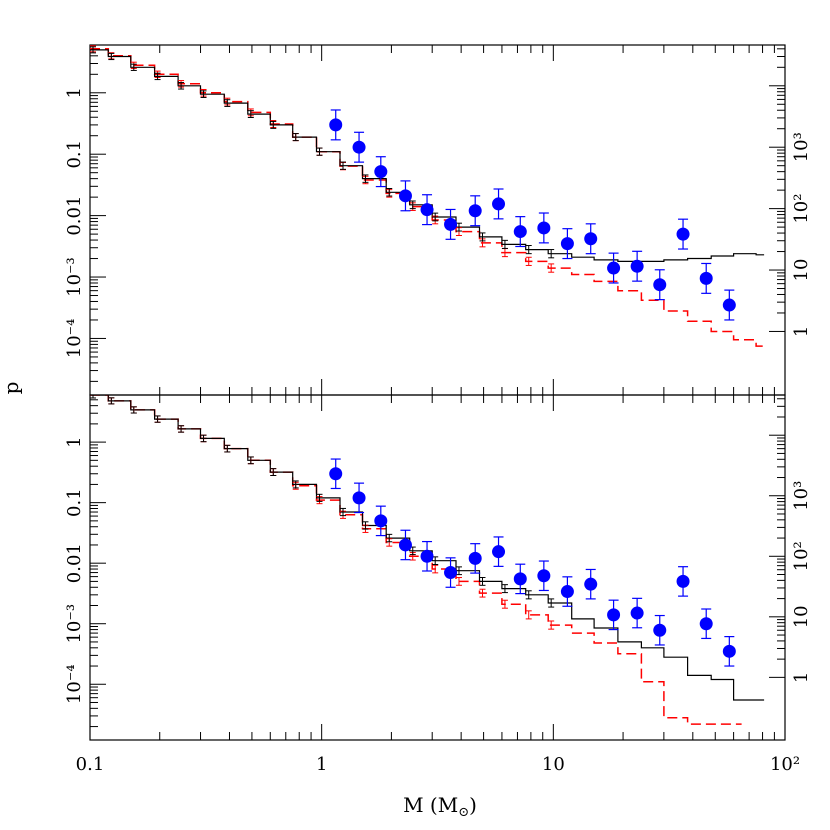 This screenshot has height=830, width=830. Describe the element at coordinates (321, 764) in the screenshot. I see `x-tick-label: 1` at that location.